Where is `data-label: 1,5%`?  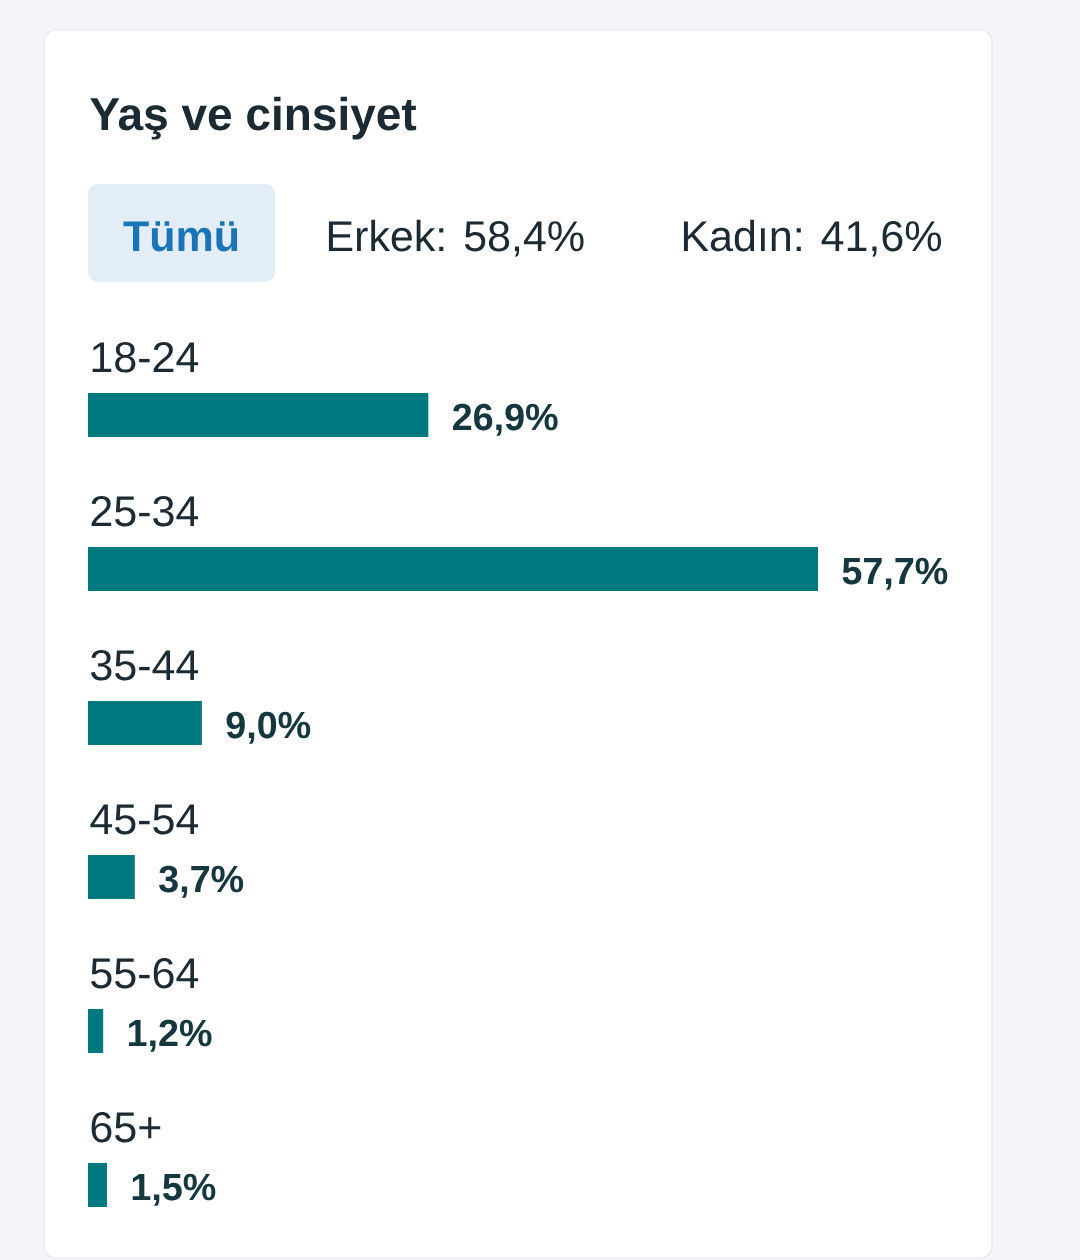 data-label: 1,5% is located at coordinates (174, 1189).